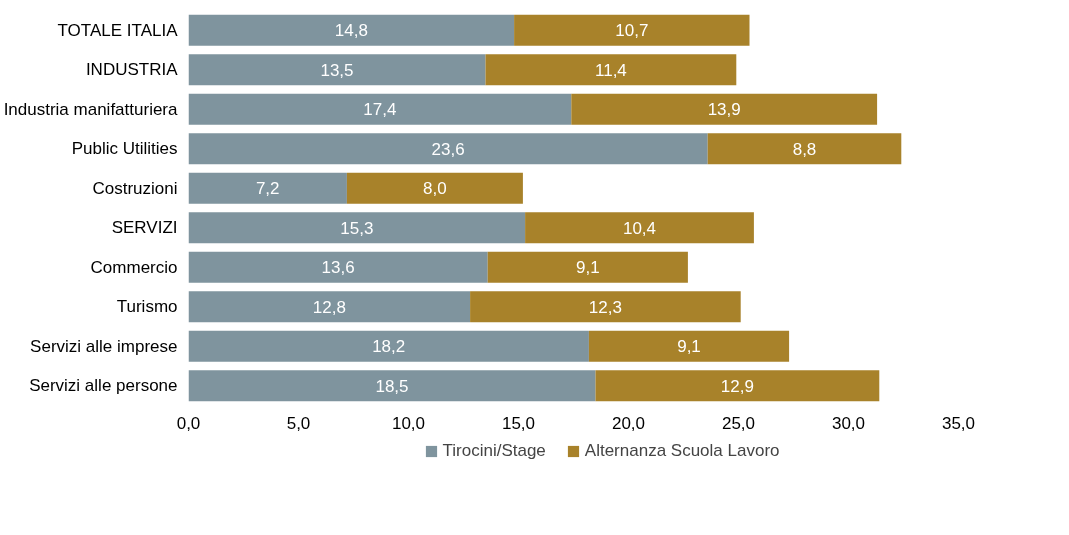  I want to click on x-tick-label: 0,0, so click(188, 423).